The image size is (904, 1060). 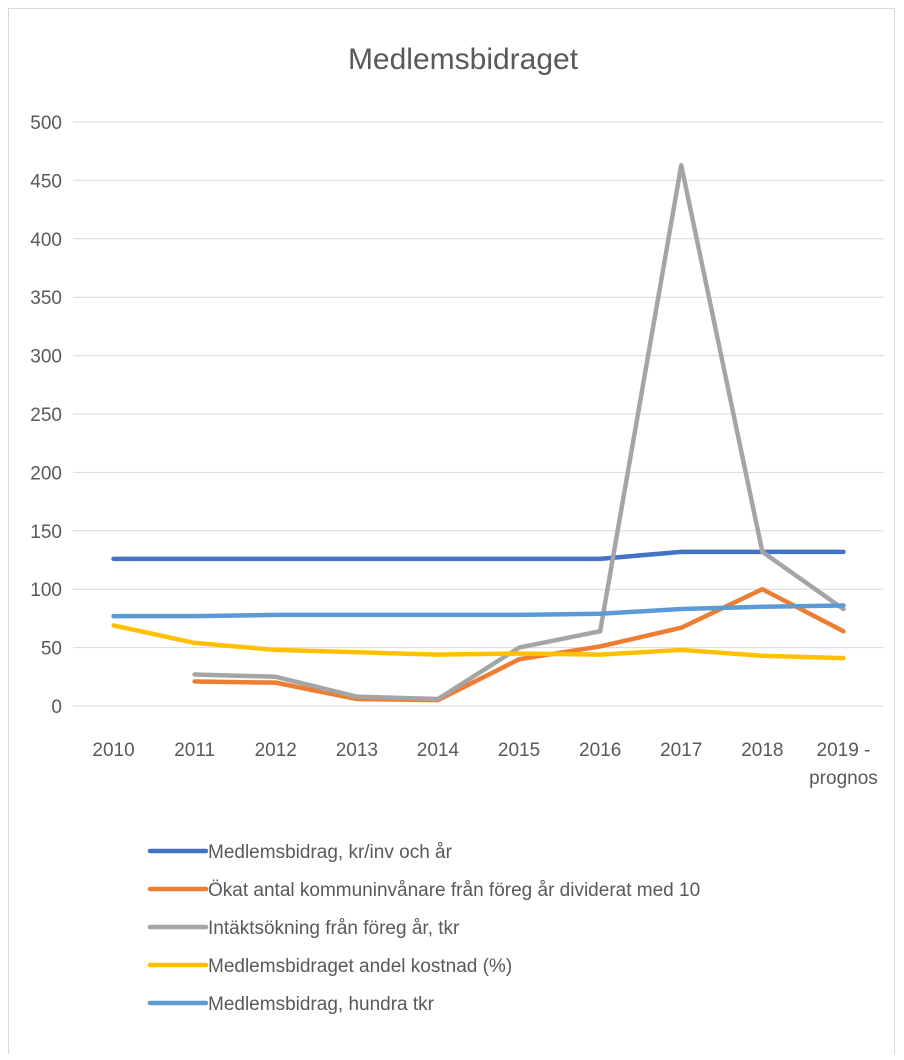 I want to click on x-tick-label: 2014, so click(x=438, y=750).